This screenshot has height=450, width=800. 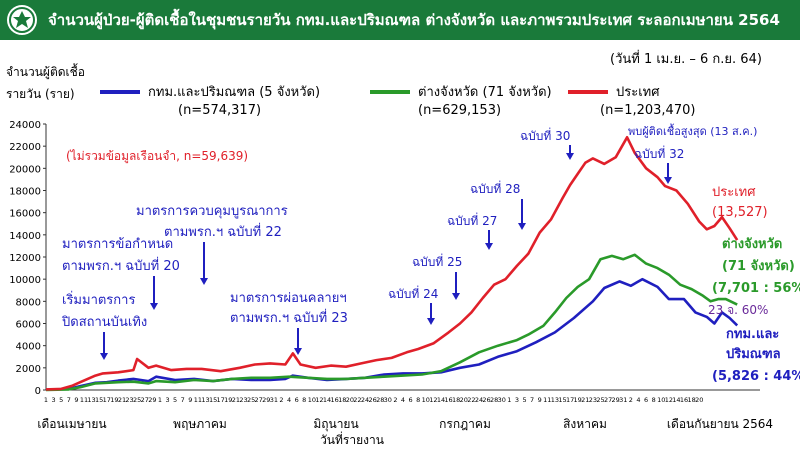 What do you see at coordinates (638, 92) in the screenshot?
I see `legend-entry-country: ประเทศ` at bounding box center [638, 92].